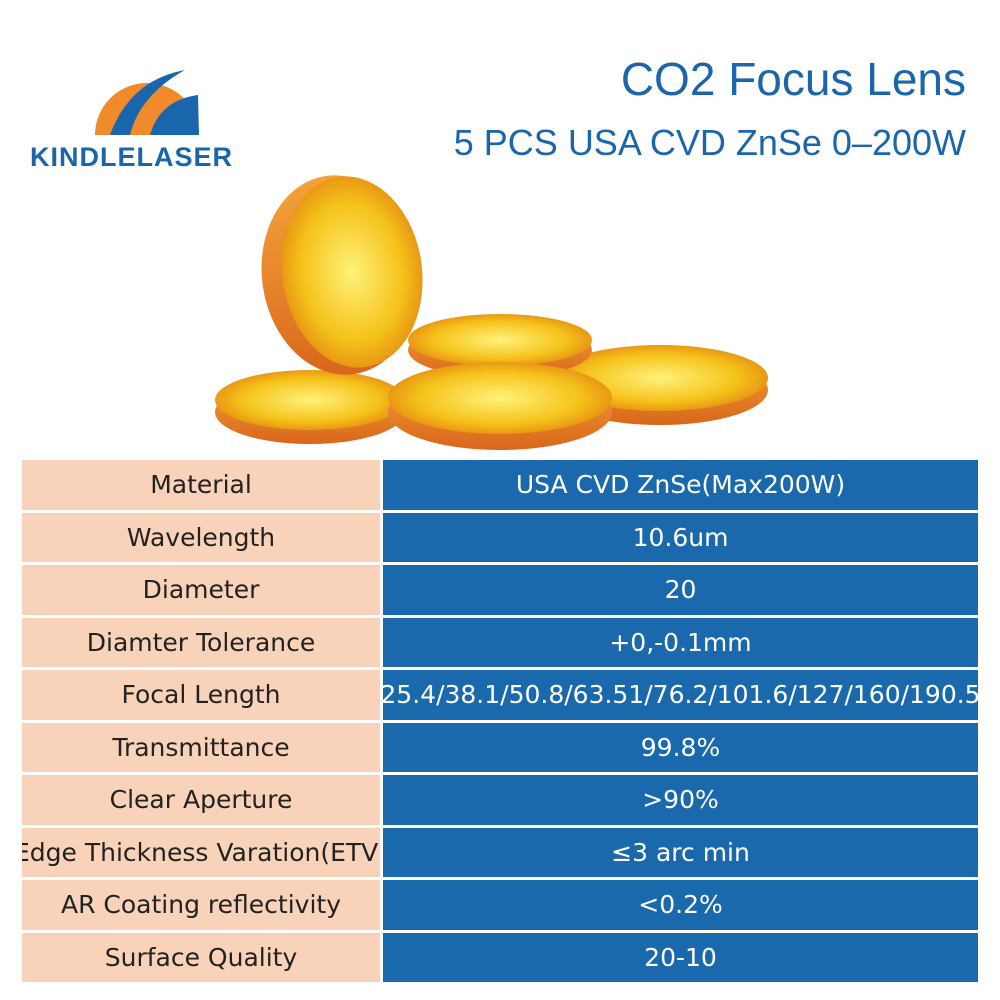 This screenshot has width=1000, height=1000. What do you see at coordinates (132, 157) in the screenshot?
I see `logo-text: KINDLELASER` at bounding box center [132, 157].